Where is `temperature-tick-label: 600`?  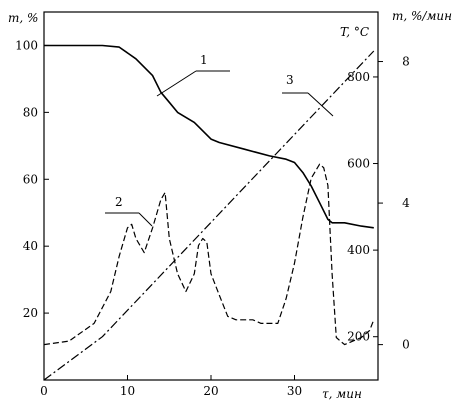
temperature-tick-label: 600 is located at coordinates (358, 164).